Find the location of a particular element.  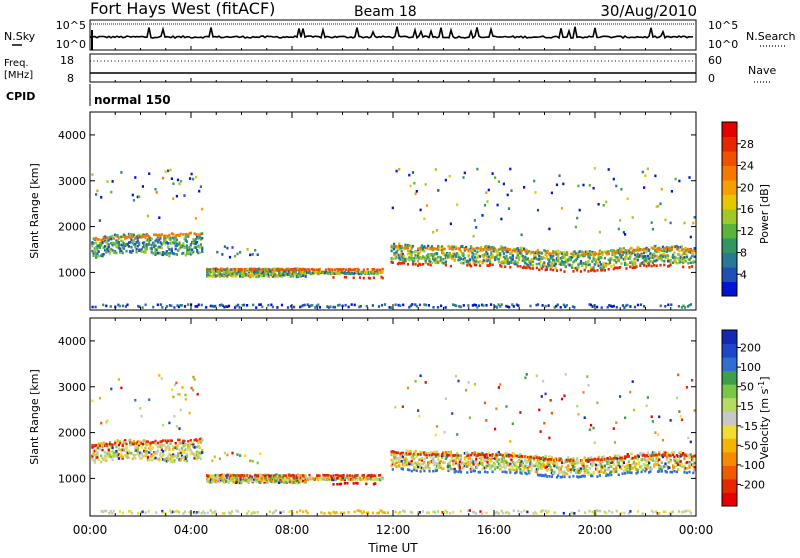

nsearch-label: N.Search is located at coordinates (771, 36).